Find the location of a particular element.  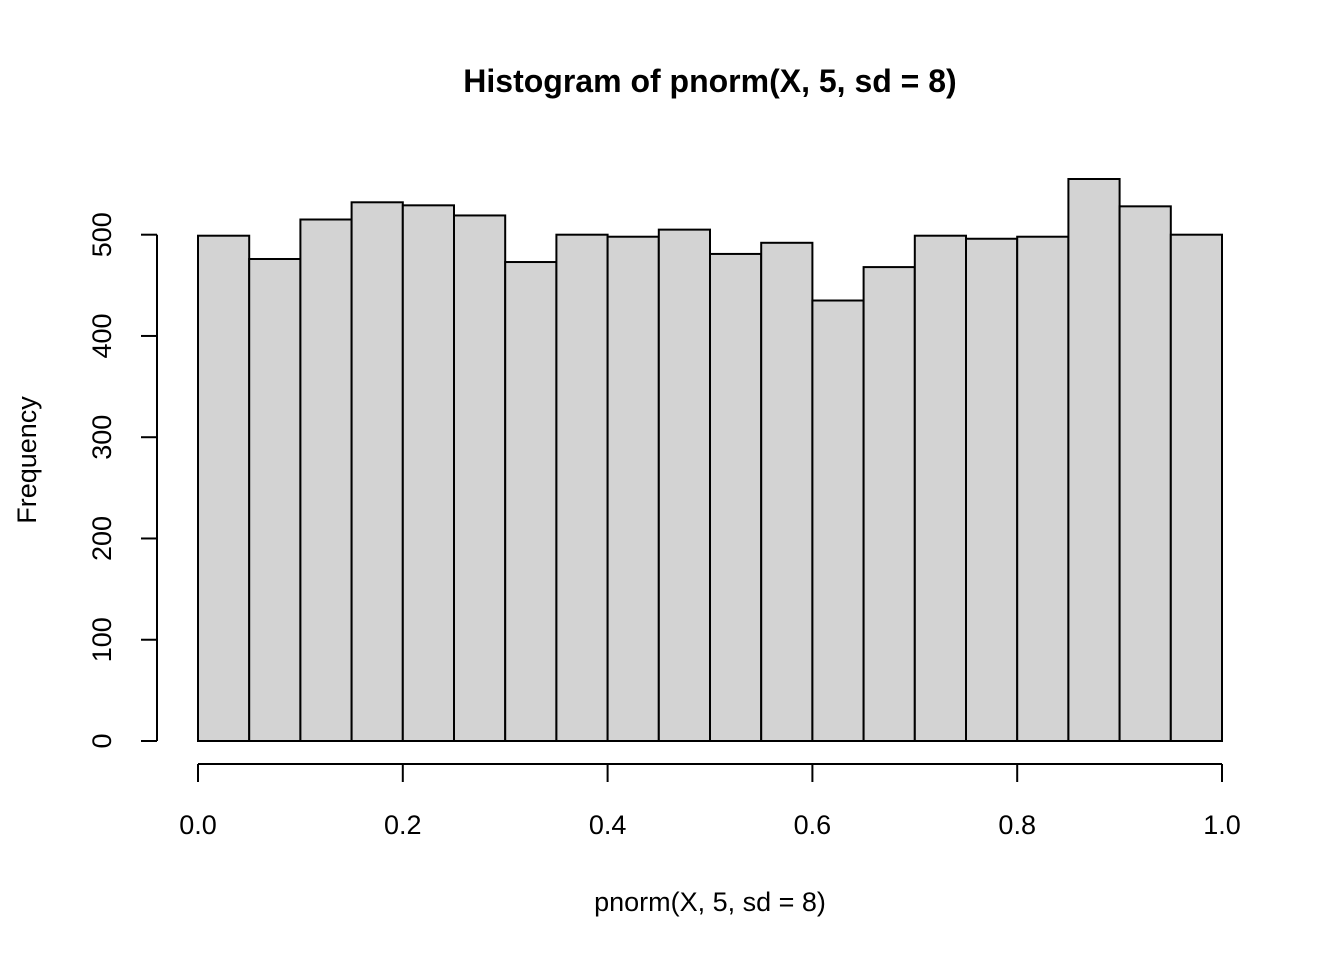

x-tick-label: 0.0 is located at coordinates (198, 825).